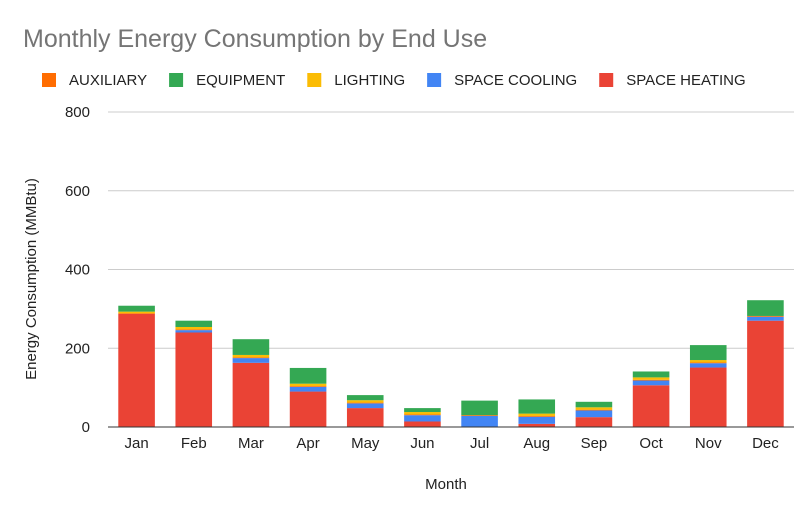 This screenshot has width=800, height=507. I want to click on y-tick-label: 0, so click(86, 427).